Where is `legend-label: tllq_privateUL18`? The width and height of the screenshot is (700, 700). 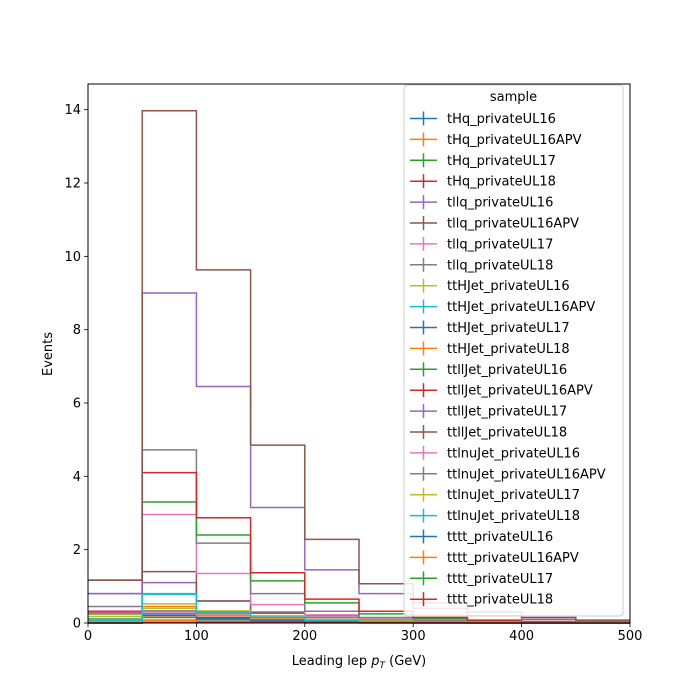 legend-label: tllq_privateUL18 is located at coordinates (500, 265).